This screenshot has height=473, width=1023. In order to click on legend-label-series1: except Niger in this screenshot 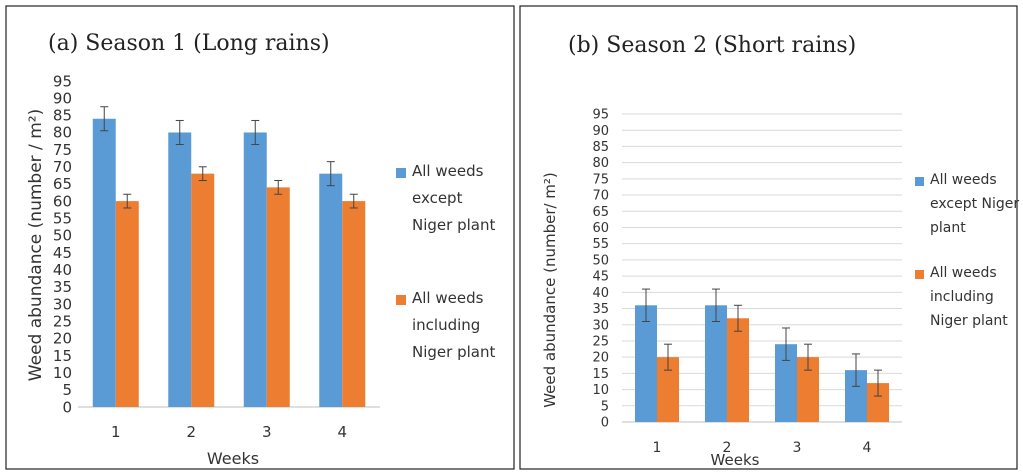, I will do `click(974, 204)`.